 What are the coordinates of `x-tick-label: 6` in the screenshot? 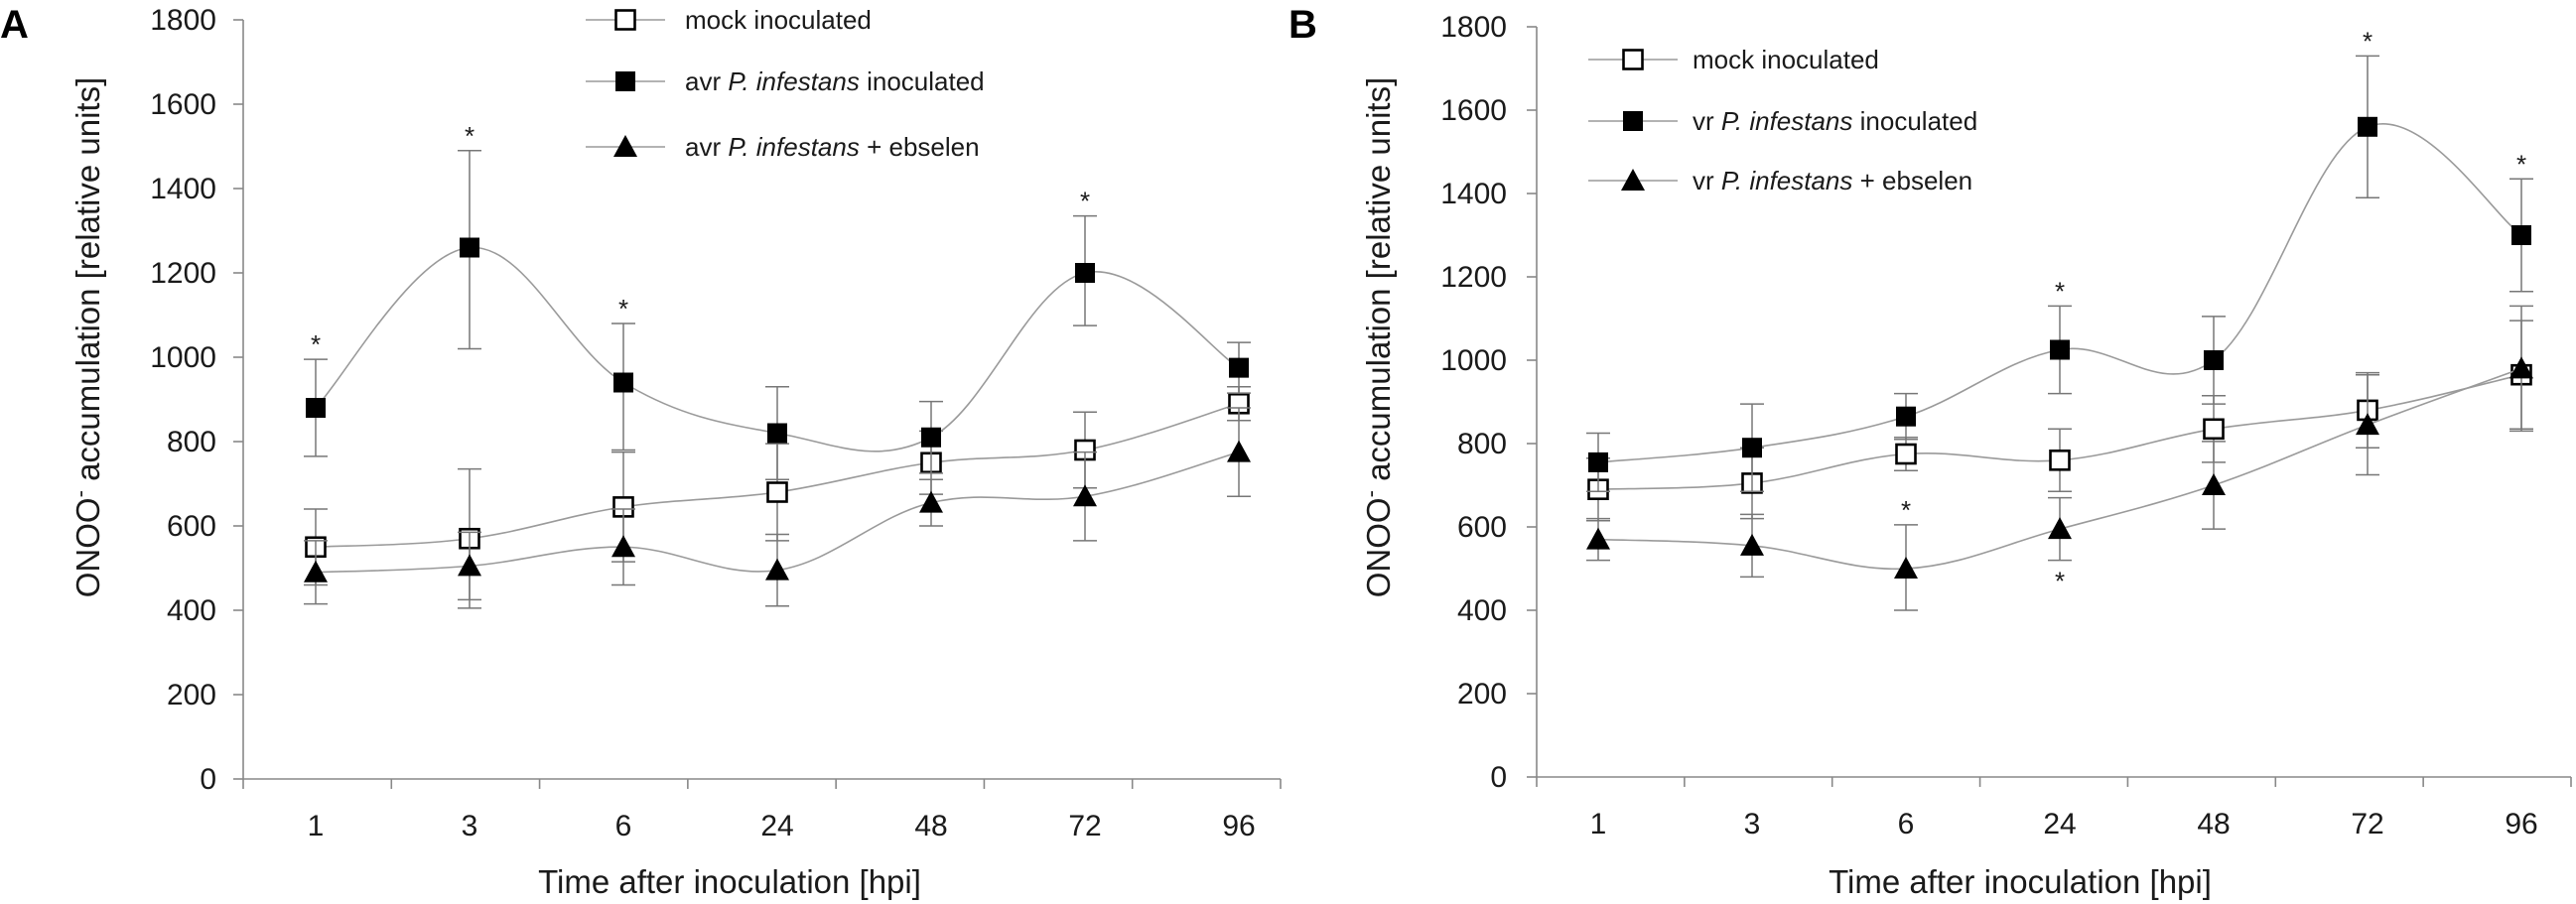 It's located at (1906, 824).